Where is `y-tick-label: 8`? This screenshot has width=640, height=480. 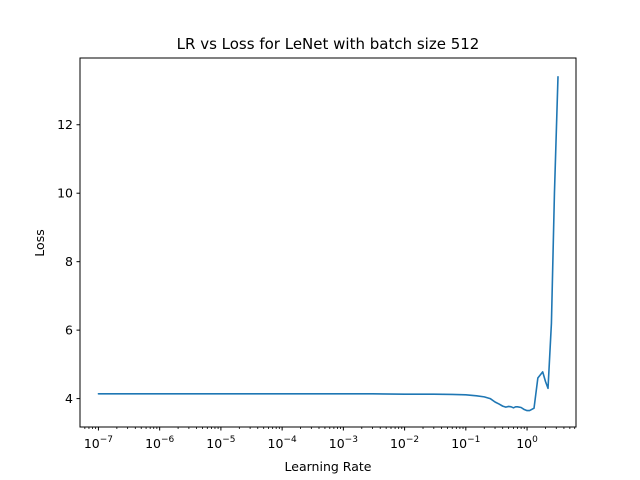 y-tick-label: 8 is located at coordinates (69, 261).